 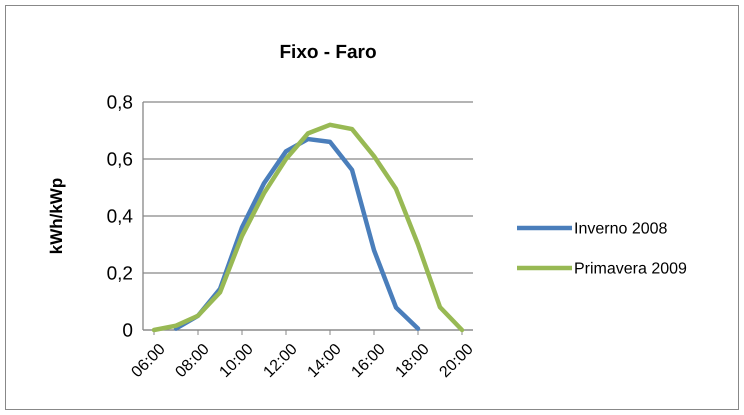 I want to click on y-axis-title: kWh/kWp, so click(x=56, y=216).